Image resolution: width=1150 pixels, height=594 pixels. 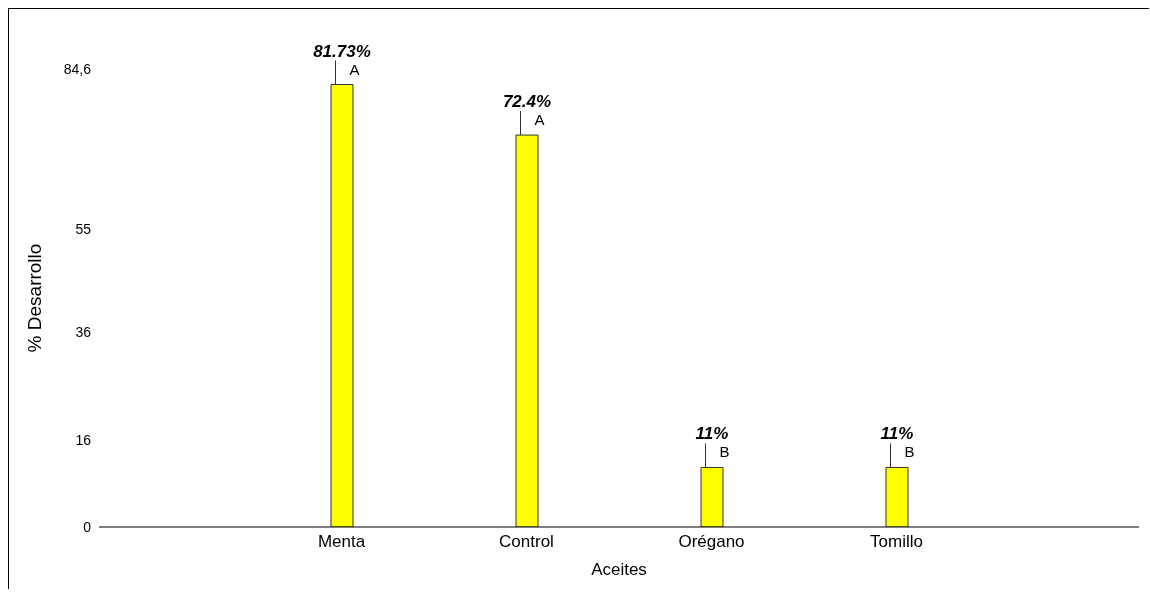 I want to click on y-tick-label: 0, so click(x=87, y=526).